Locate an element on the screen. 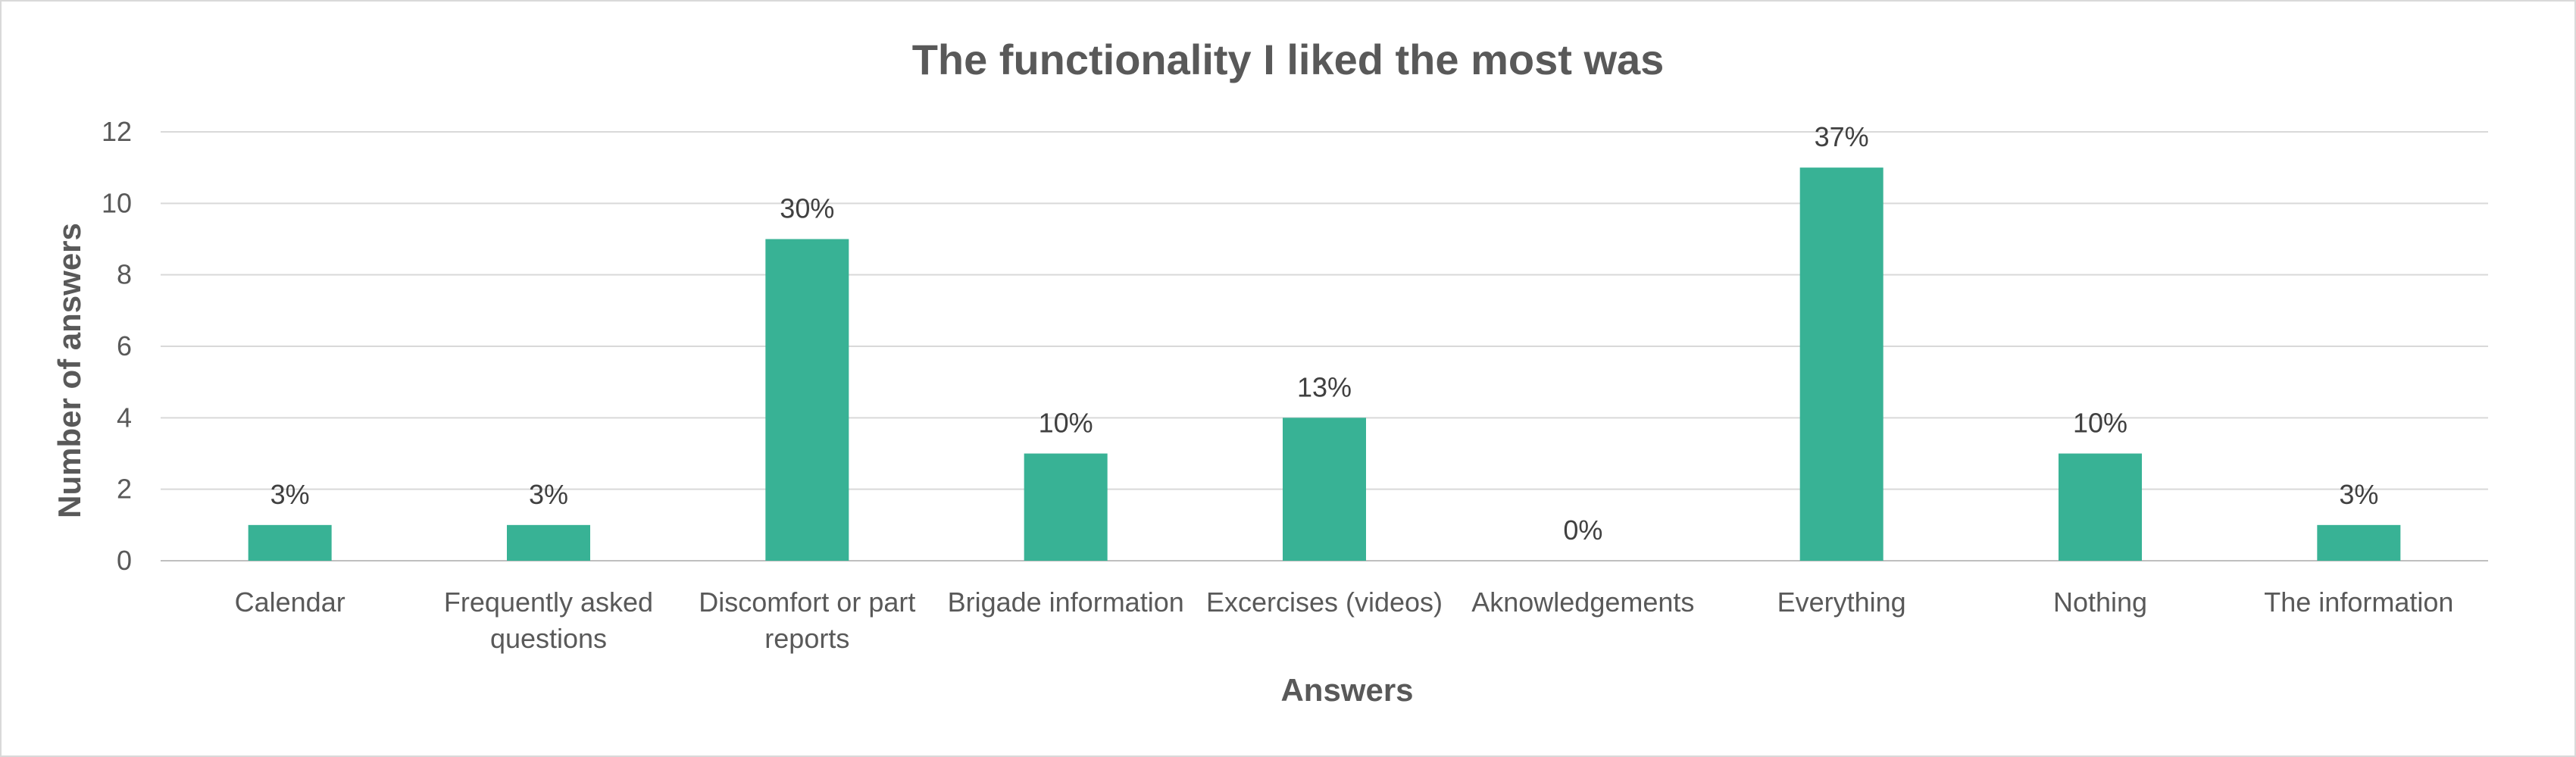  data-label: 13% is located at coordinates (1324, 387).